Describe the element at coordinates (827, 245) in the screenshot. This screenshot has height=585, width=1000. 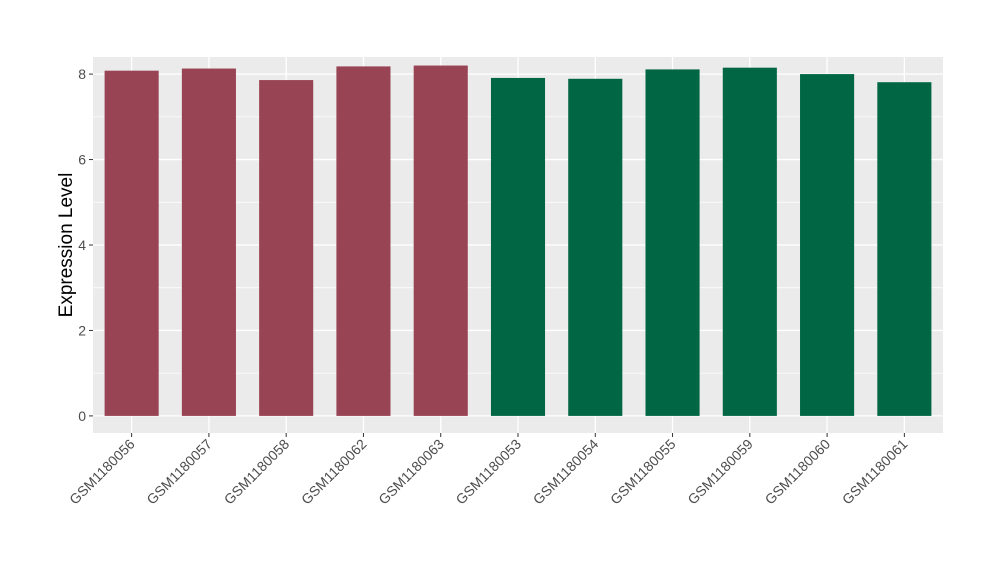
I see `bar-GSM1180060` at that location.